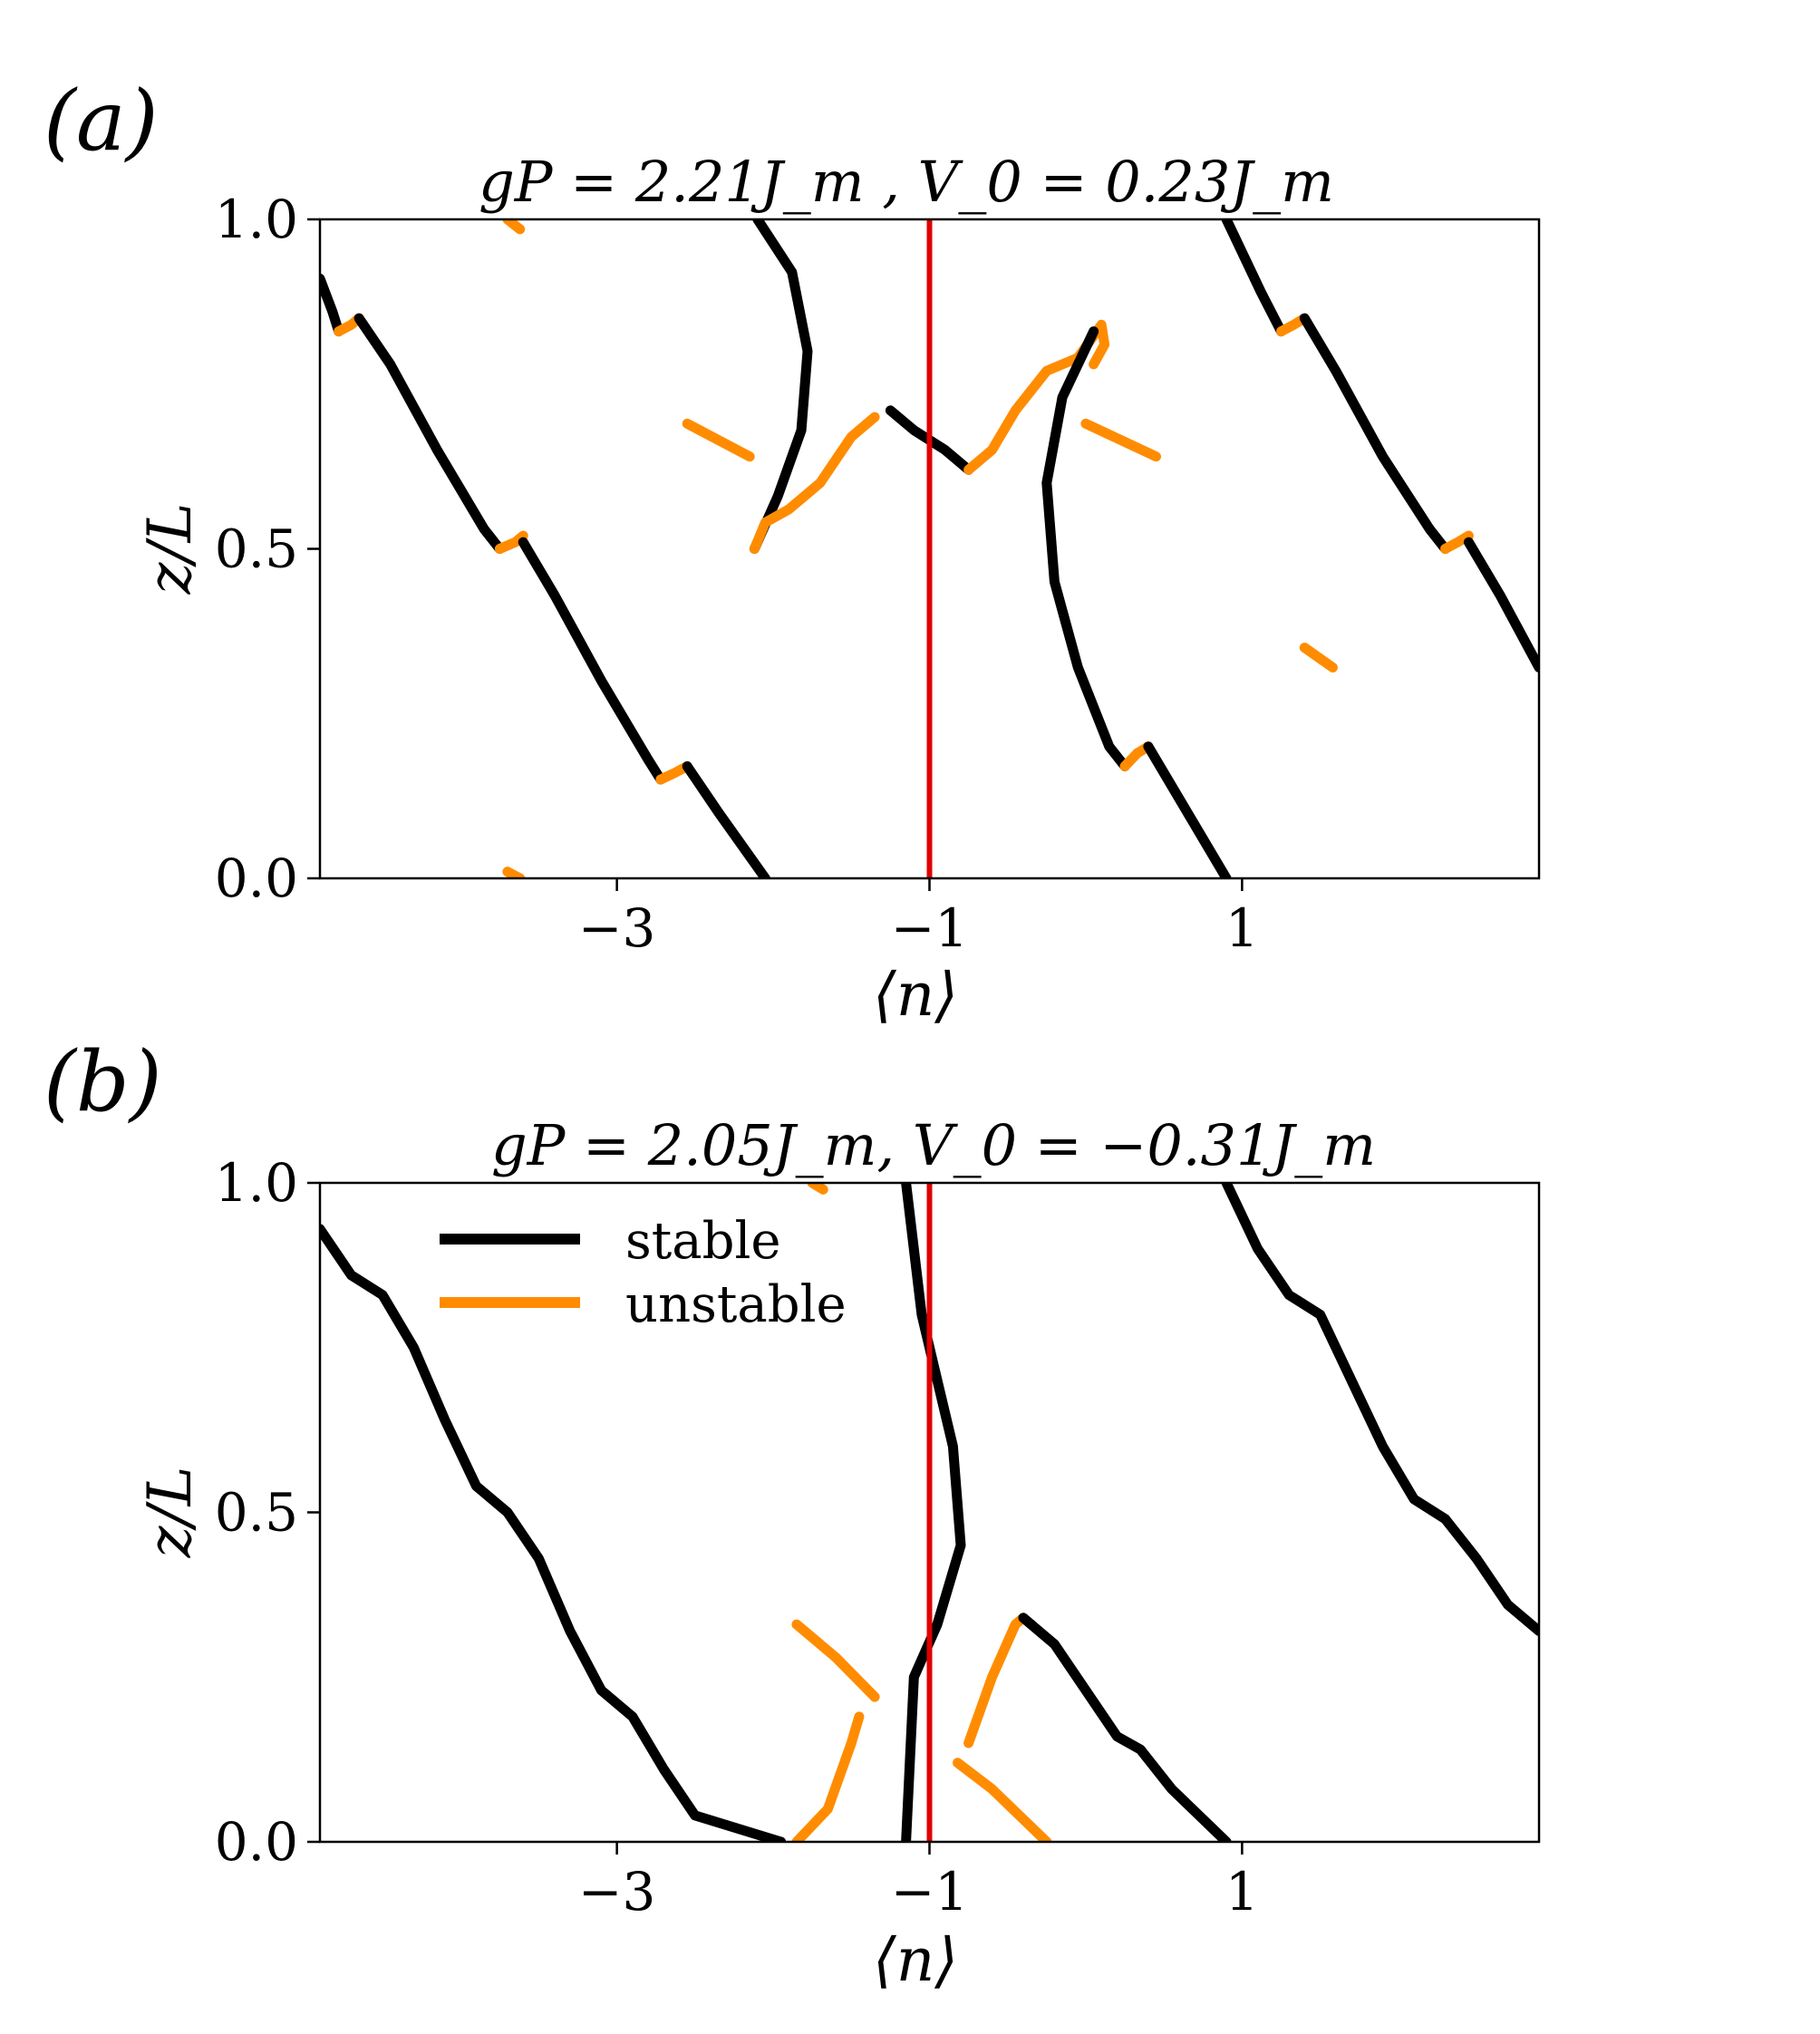 This screenshot has width=1820, height=2034. Describe the element at coordinates (930, 1892) in the screenshot. I see `x-tick-label-b-1: −1` at that location.